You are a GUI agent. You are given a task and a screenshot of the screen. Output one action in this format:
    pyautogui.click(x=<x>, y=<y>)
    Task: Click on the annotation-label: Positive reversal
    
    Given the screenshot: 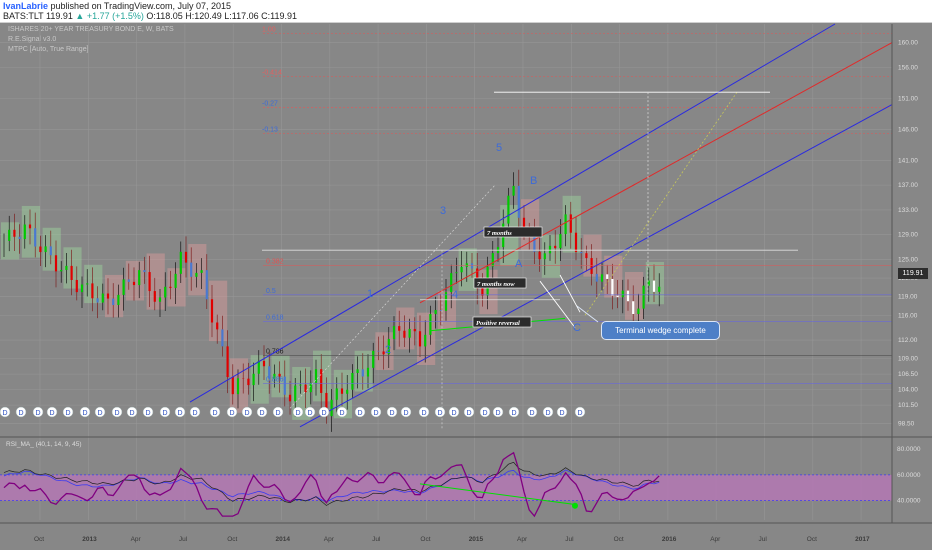 What is the action you would take?
    pyautogui.click(x=498, y=323)
    